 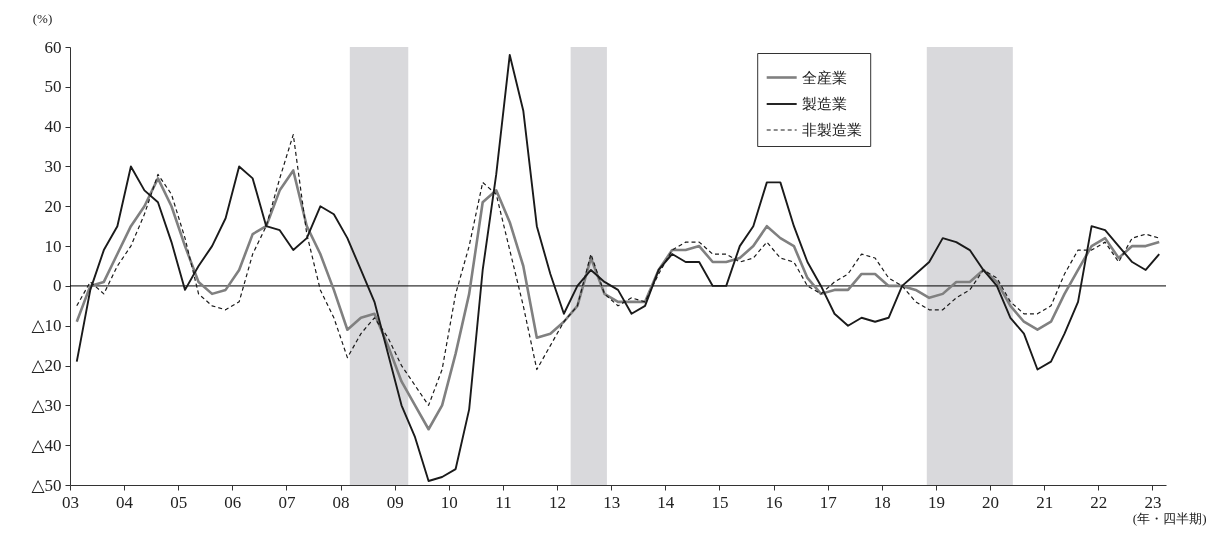 I want to click on x-tick-label: 05, so click(x=179, y=502).